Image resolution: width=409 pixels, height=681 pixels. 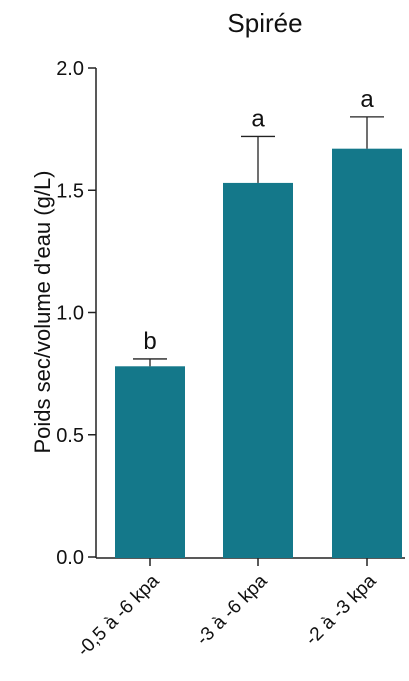 I want to click on y-tick-label: 2.0, so click(x=70, y=69).